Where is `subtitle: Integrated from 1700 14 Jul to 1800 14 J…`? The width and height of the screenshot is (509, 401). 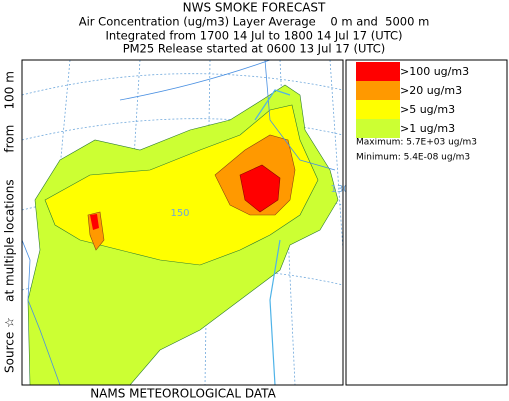
subtitle: Integrated from 1700 14 Jul to 1800 14 J… is located at coordinates (253, 36).